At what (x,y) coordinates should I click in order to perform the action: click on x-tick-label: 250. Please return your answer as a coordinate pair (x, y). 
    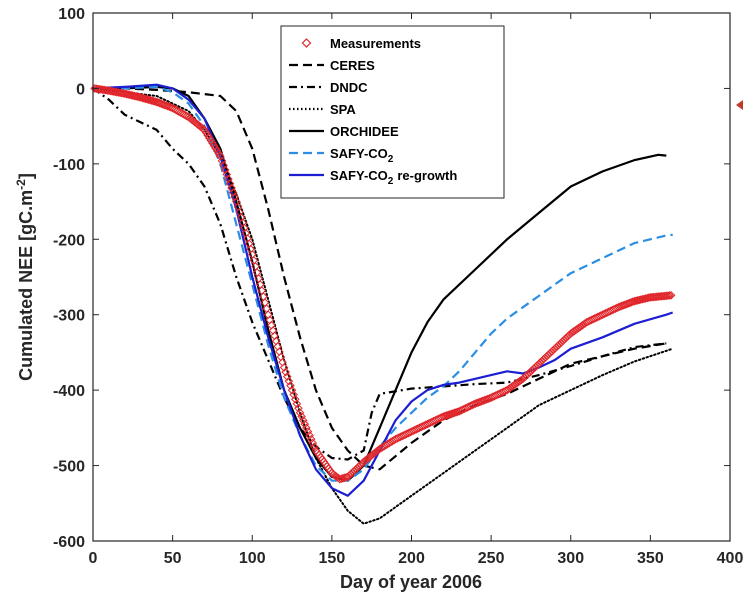
    Looking at the image, I should click on (491, 558).